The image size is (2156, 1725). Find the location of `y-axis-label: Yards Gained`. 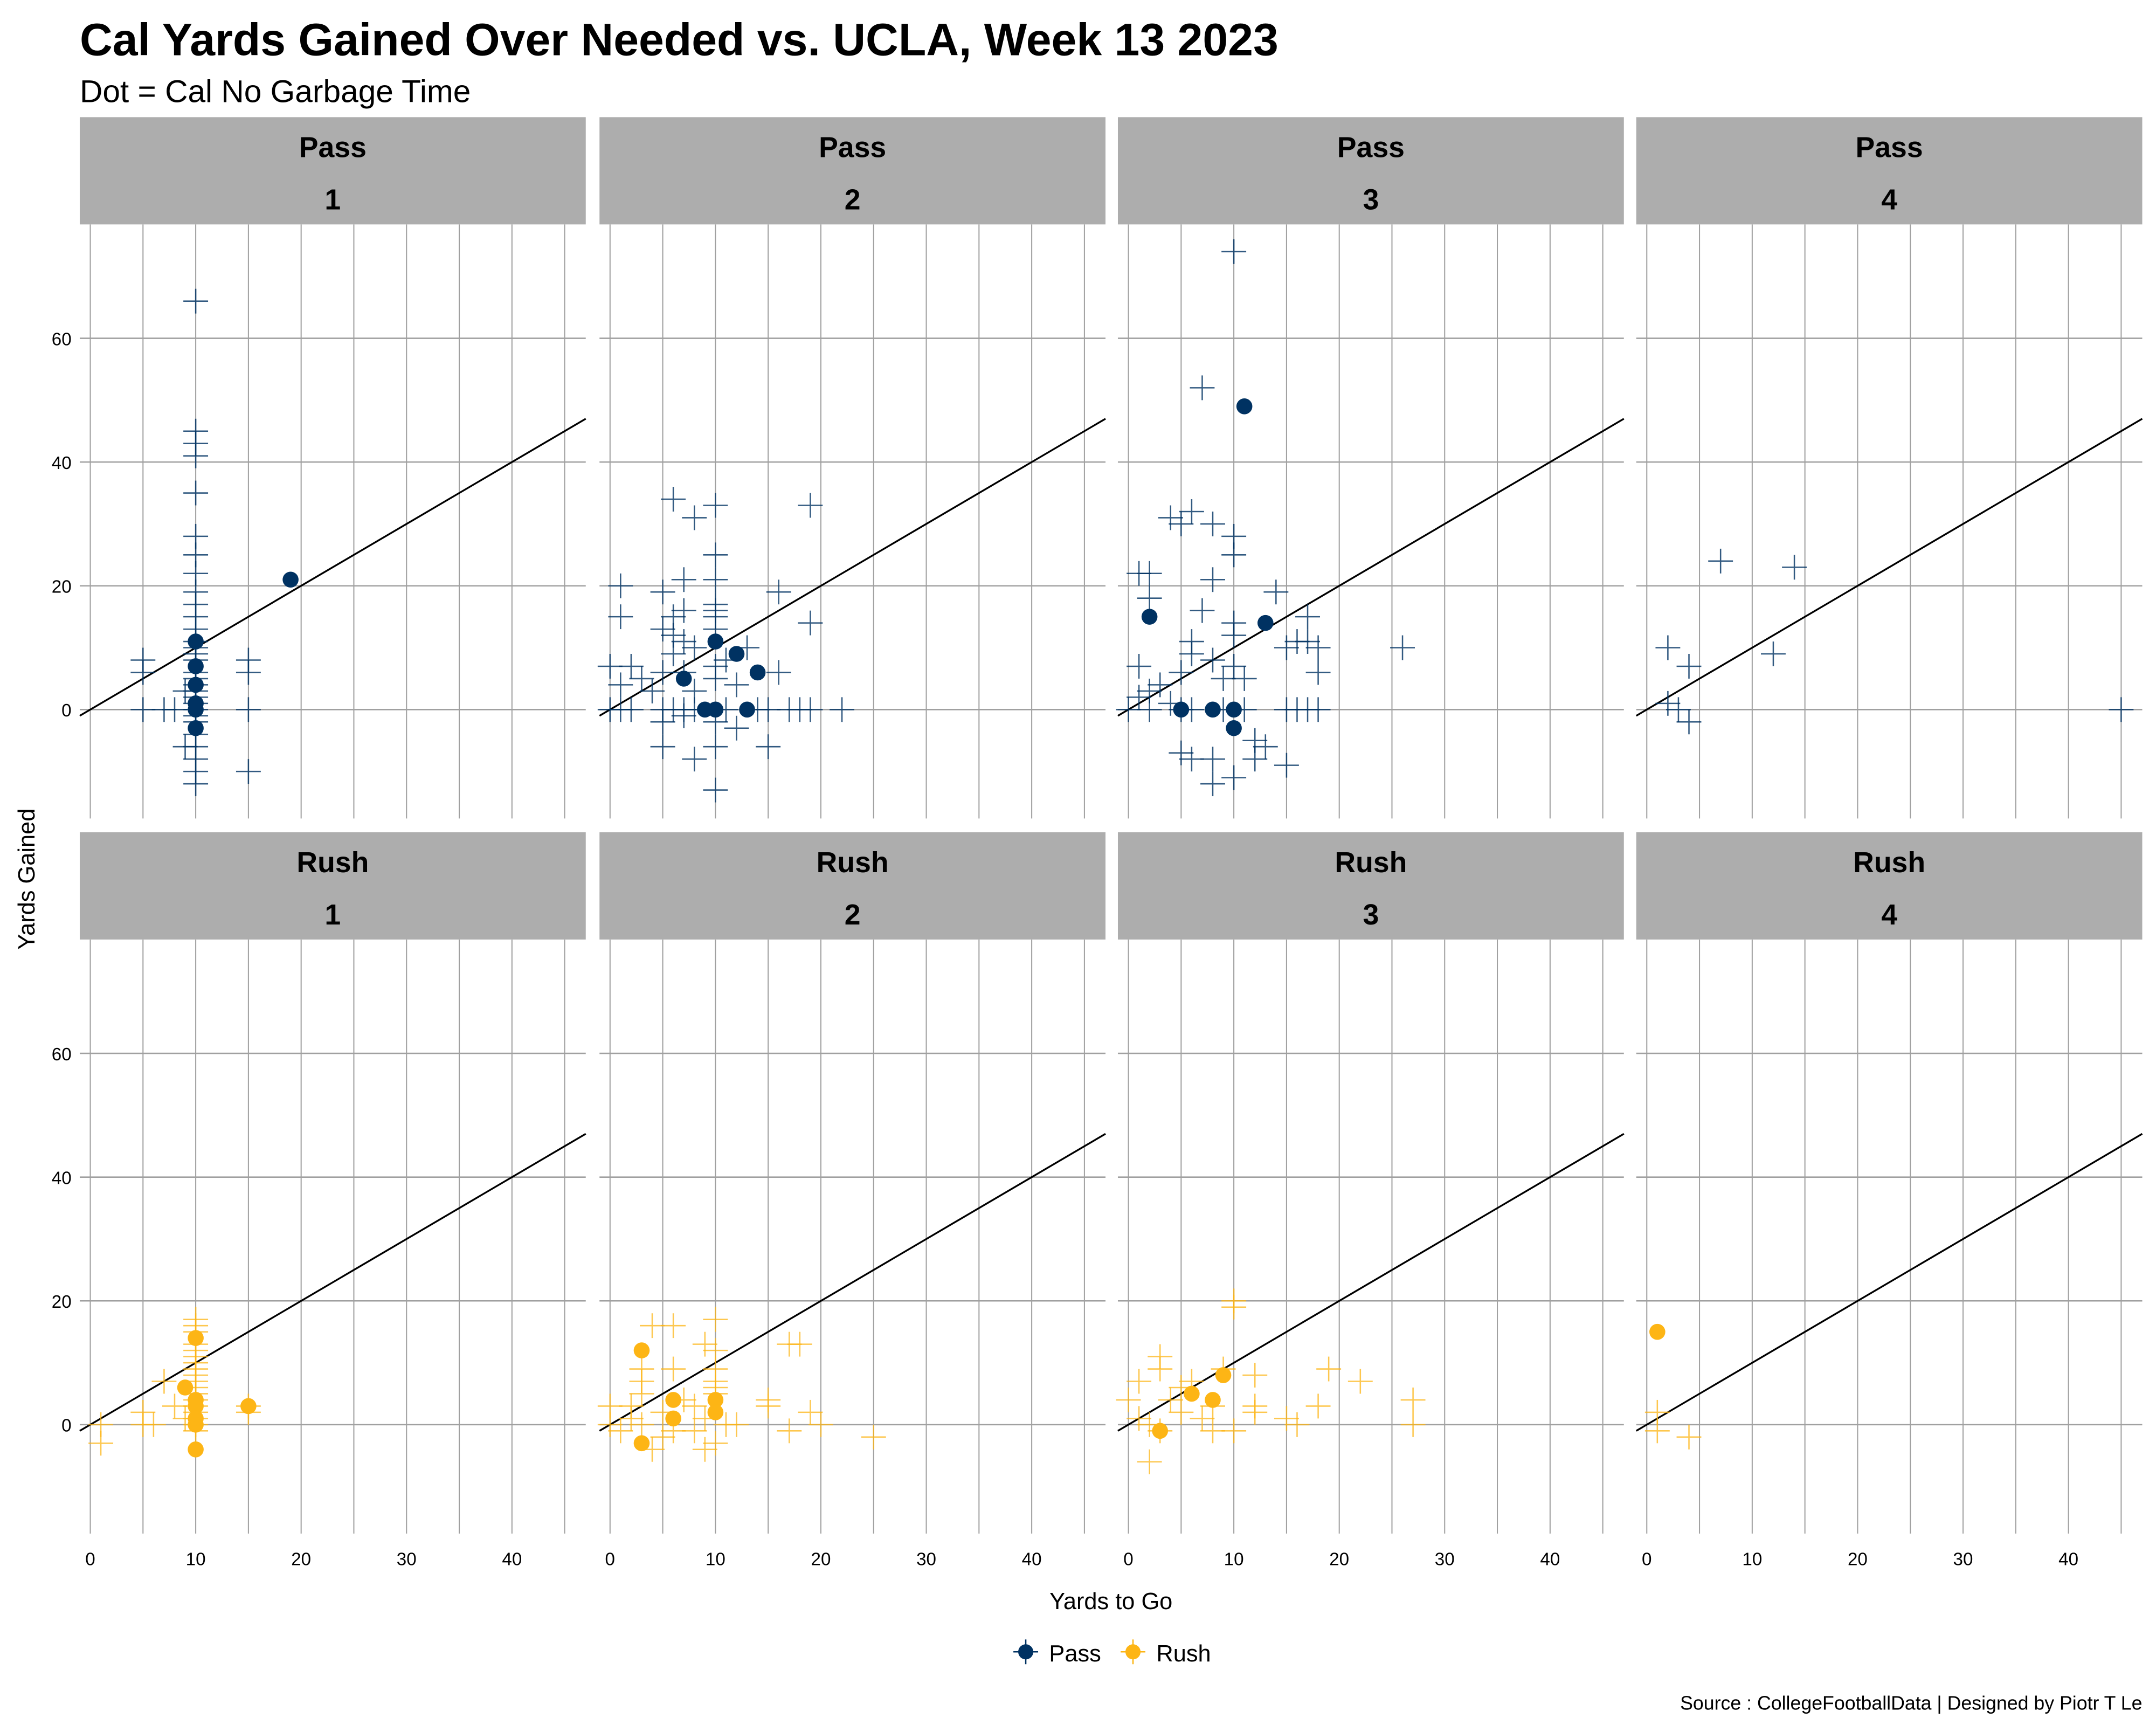

y-axis-label: Yards Gained is located at coordinates (27, 879).